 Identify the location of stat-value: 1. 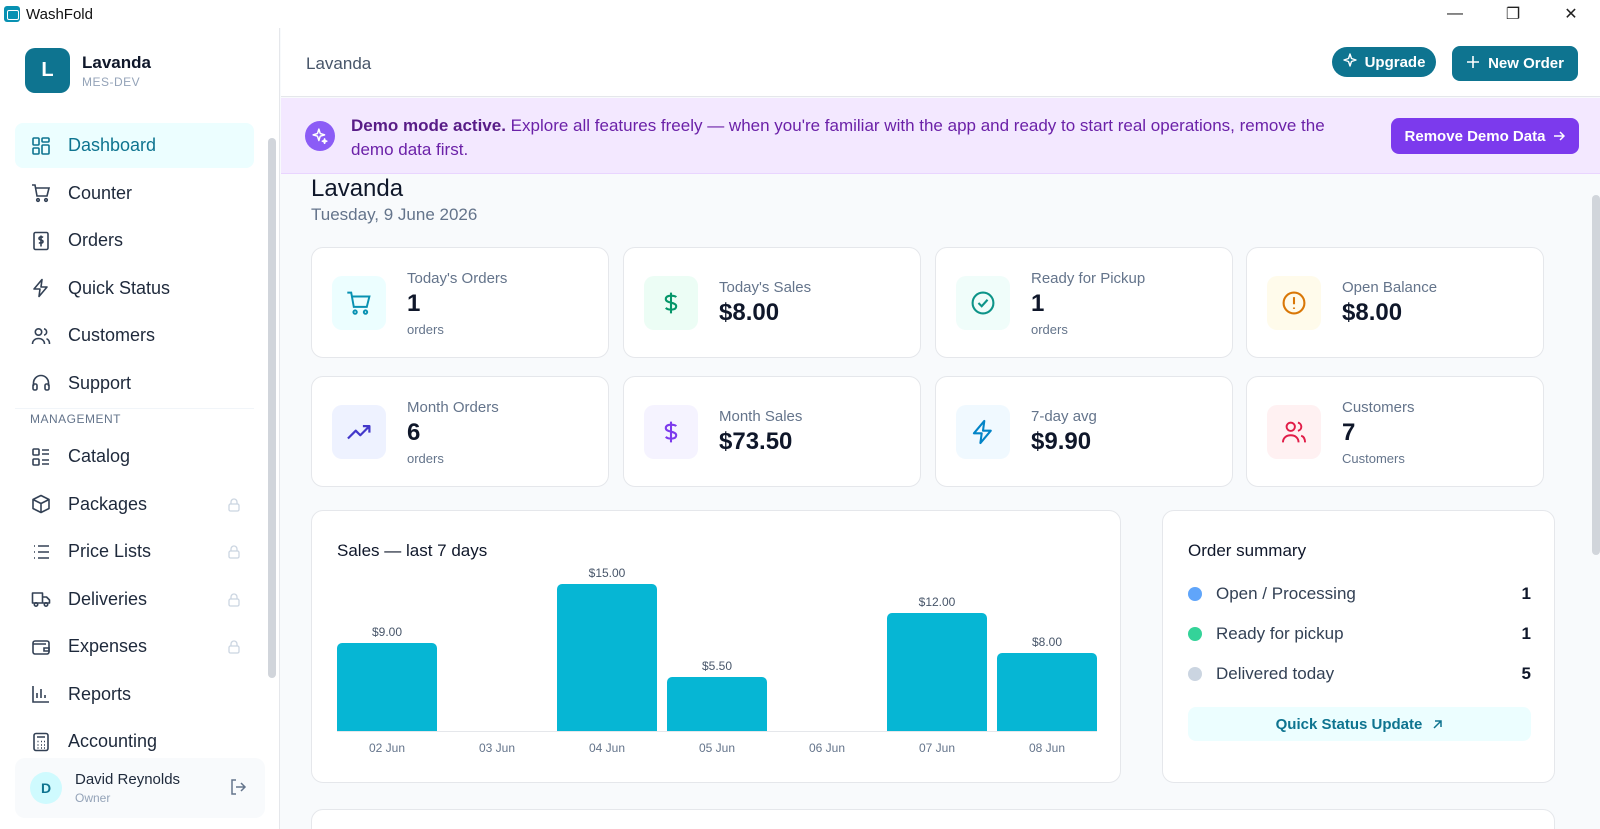
(1038, 303).